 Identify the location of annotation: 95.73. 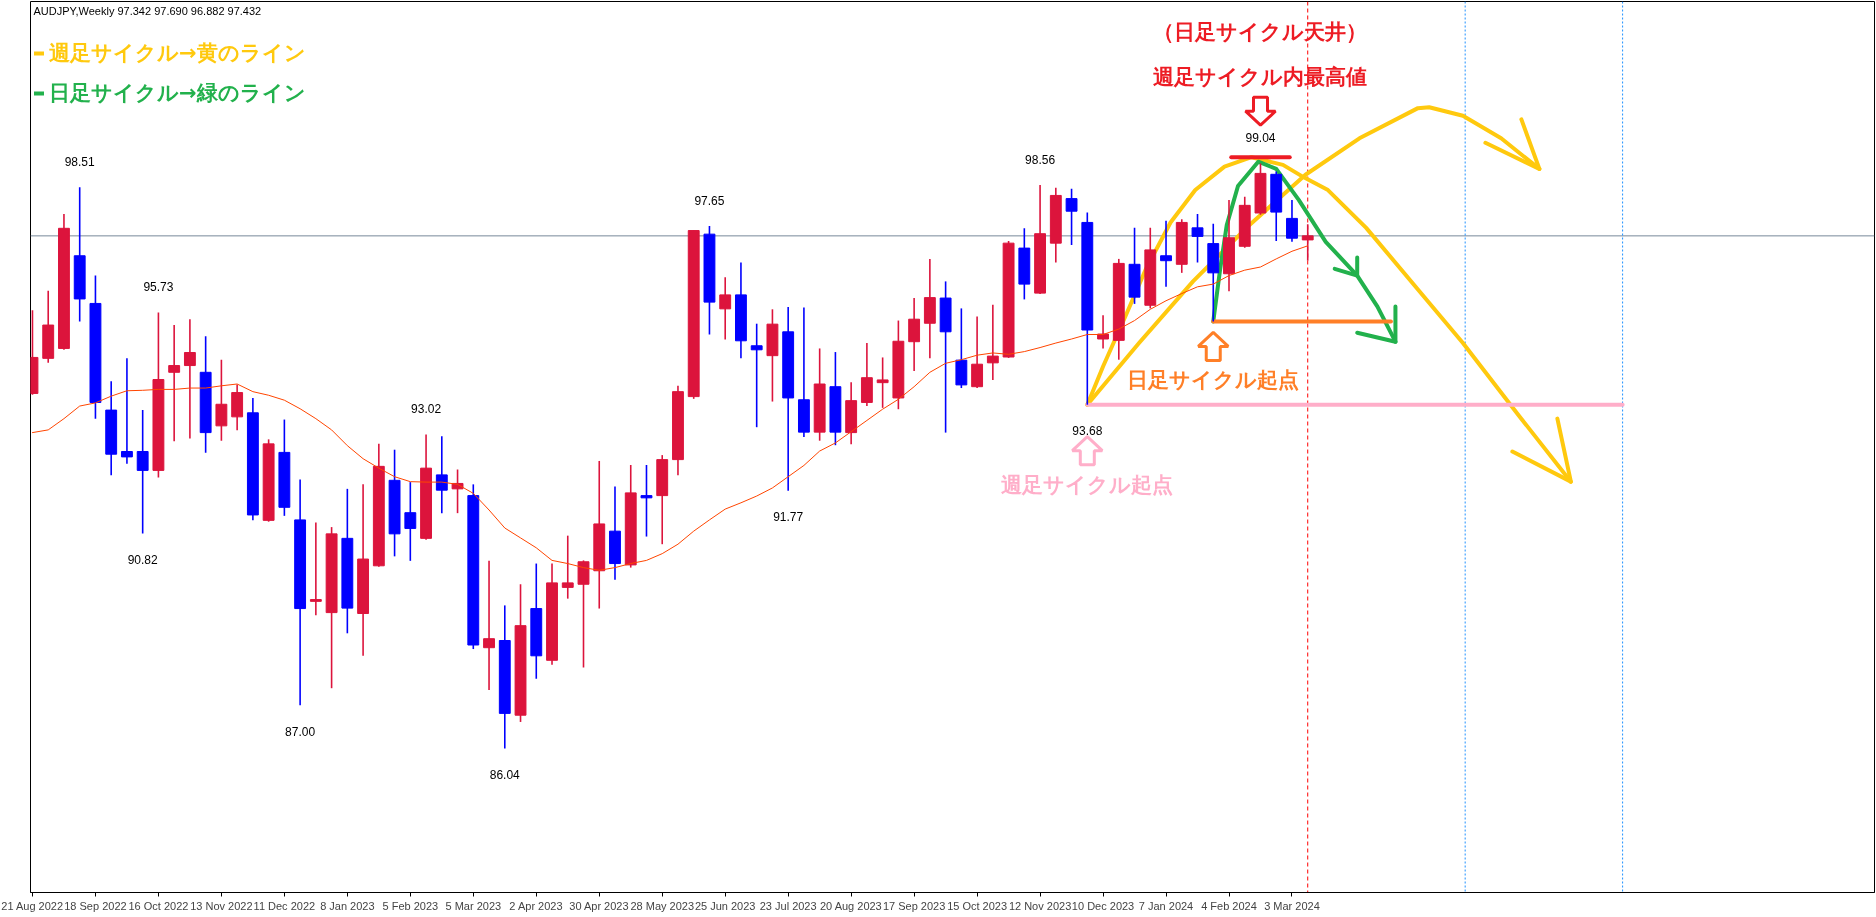
(158, 286).